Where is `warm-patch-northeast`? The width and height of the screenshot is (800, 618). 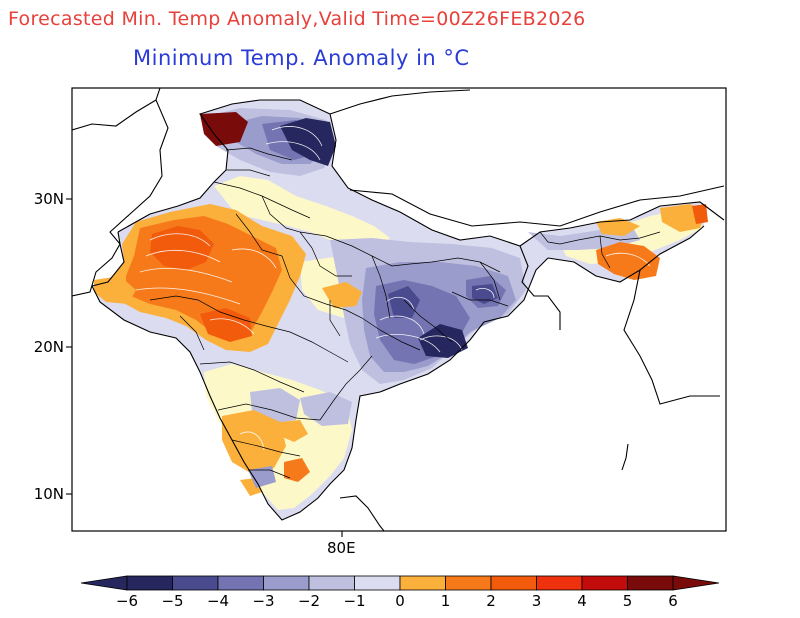 warm-patch-northeast is located at coordinates (628, 261).